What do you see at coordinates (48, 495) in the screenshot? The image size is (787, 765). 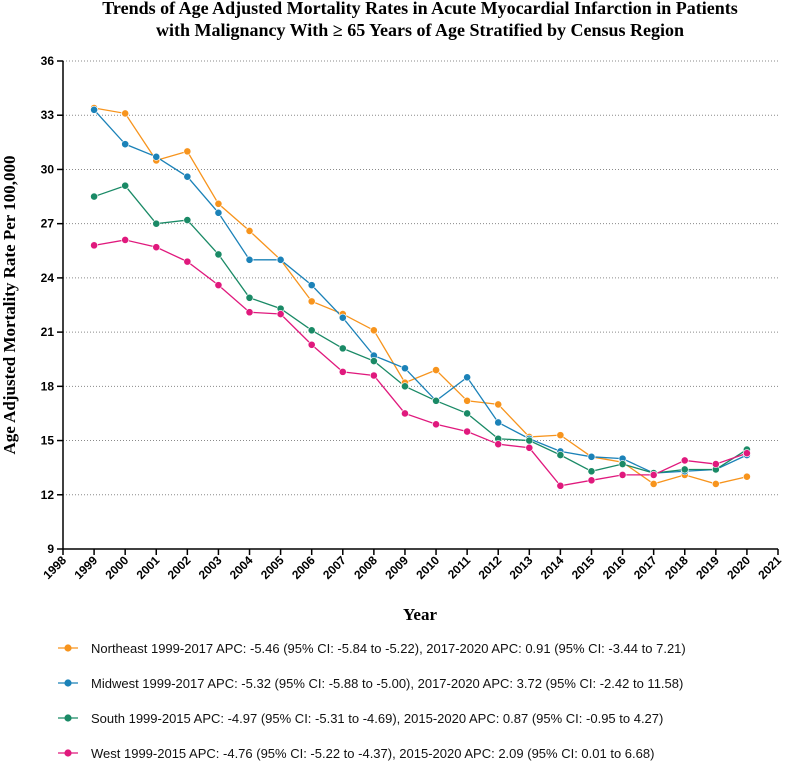 I see `y-tick-label: 12` at bounding box center [48, 495].